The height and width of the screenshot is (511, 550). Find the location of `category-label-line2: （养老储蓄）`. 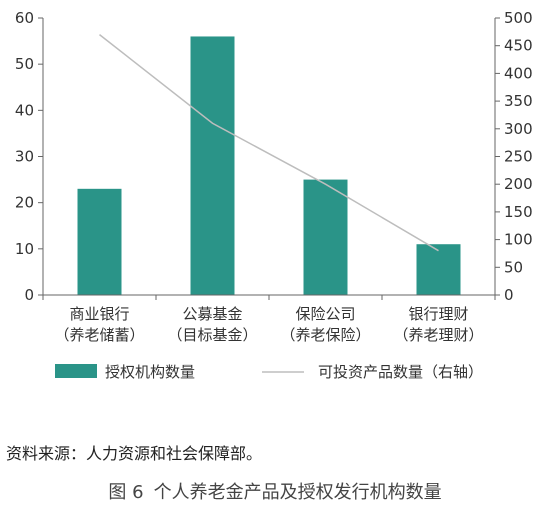

category-label-line2: （养老储蓄） is located at coordinates (99, 335).